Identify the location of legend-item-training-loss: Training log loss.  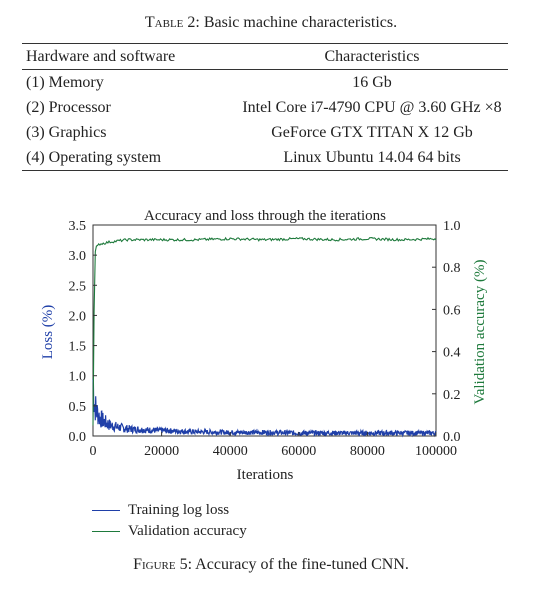
(169, 510).